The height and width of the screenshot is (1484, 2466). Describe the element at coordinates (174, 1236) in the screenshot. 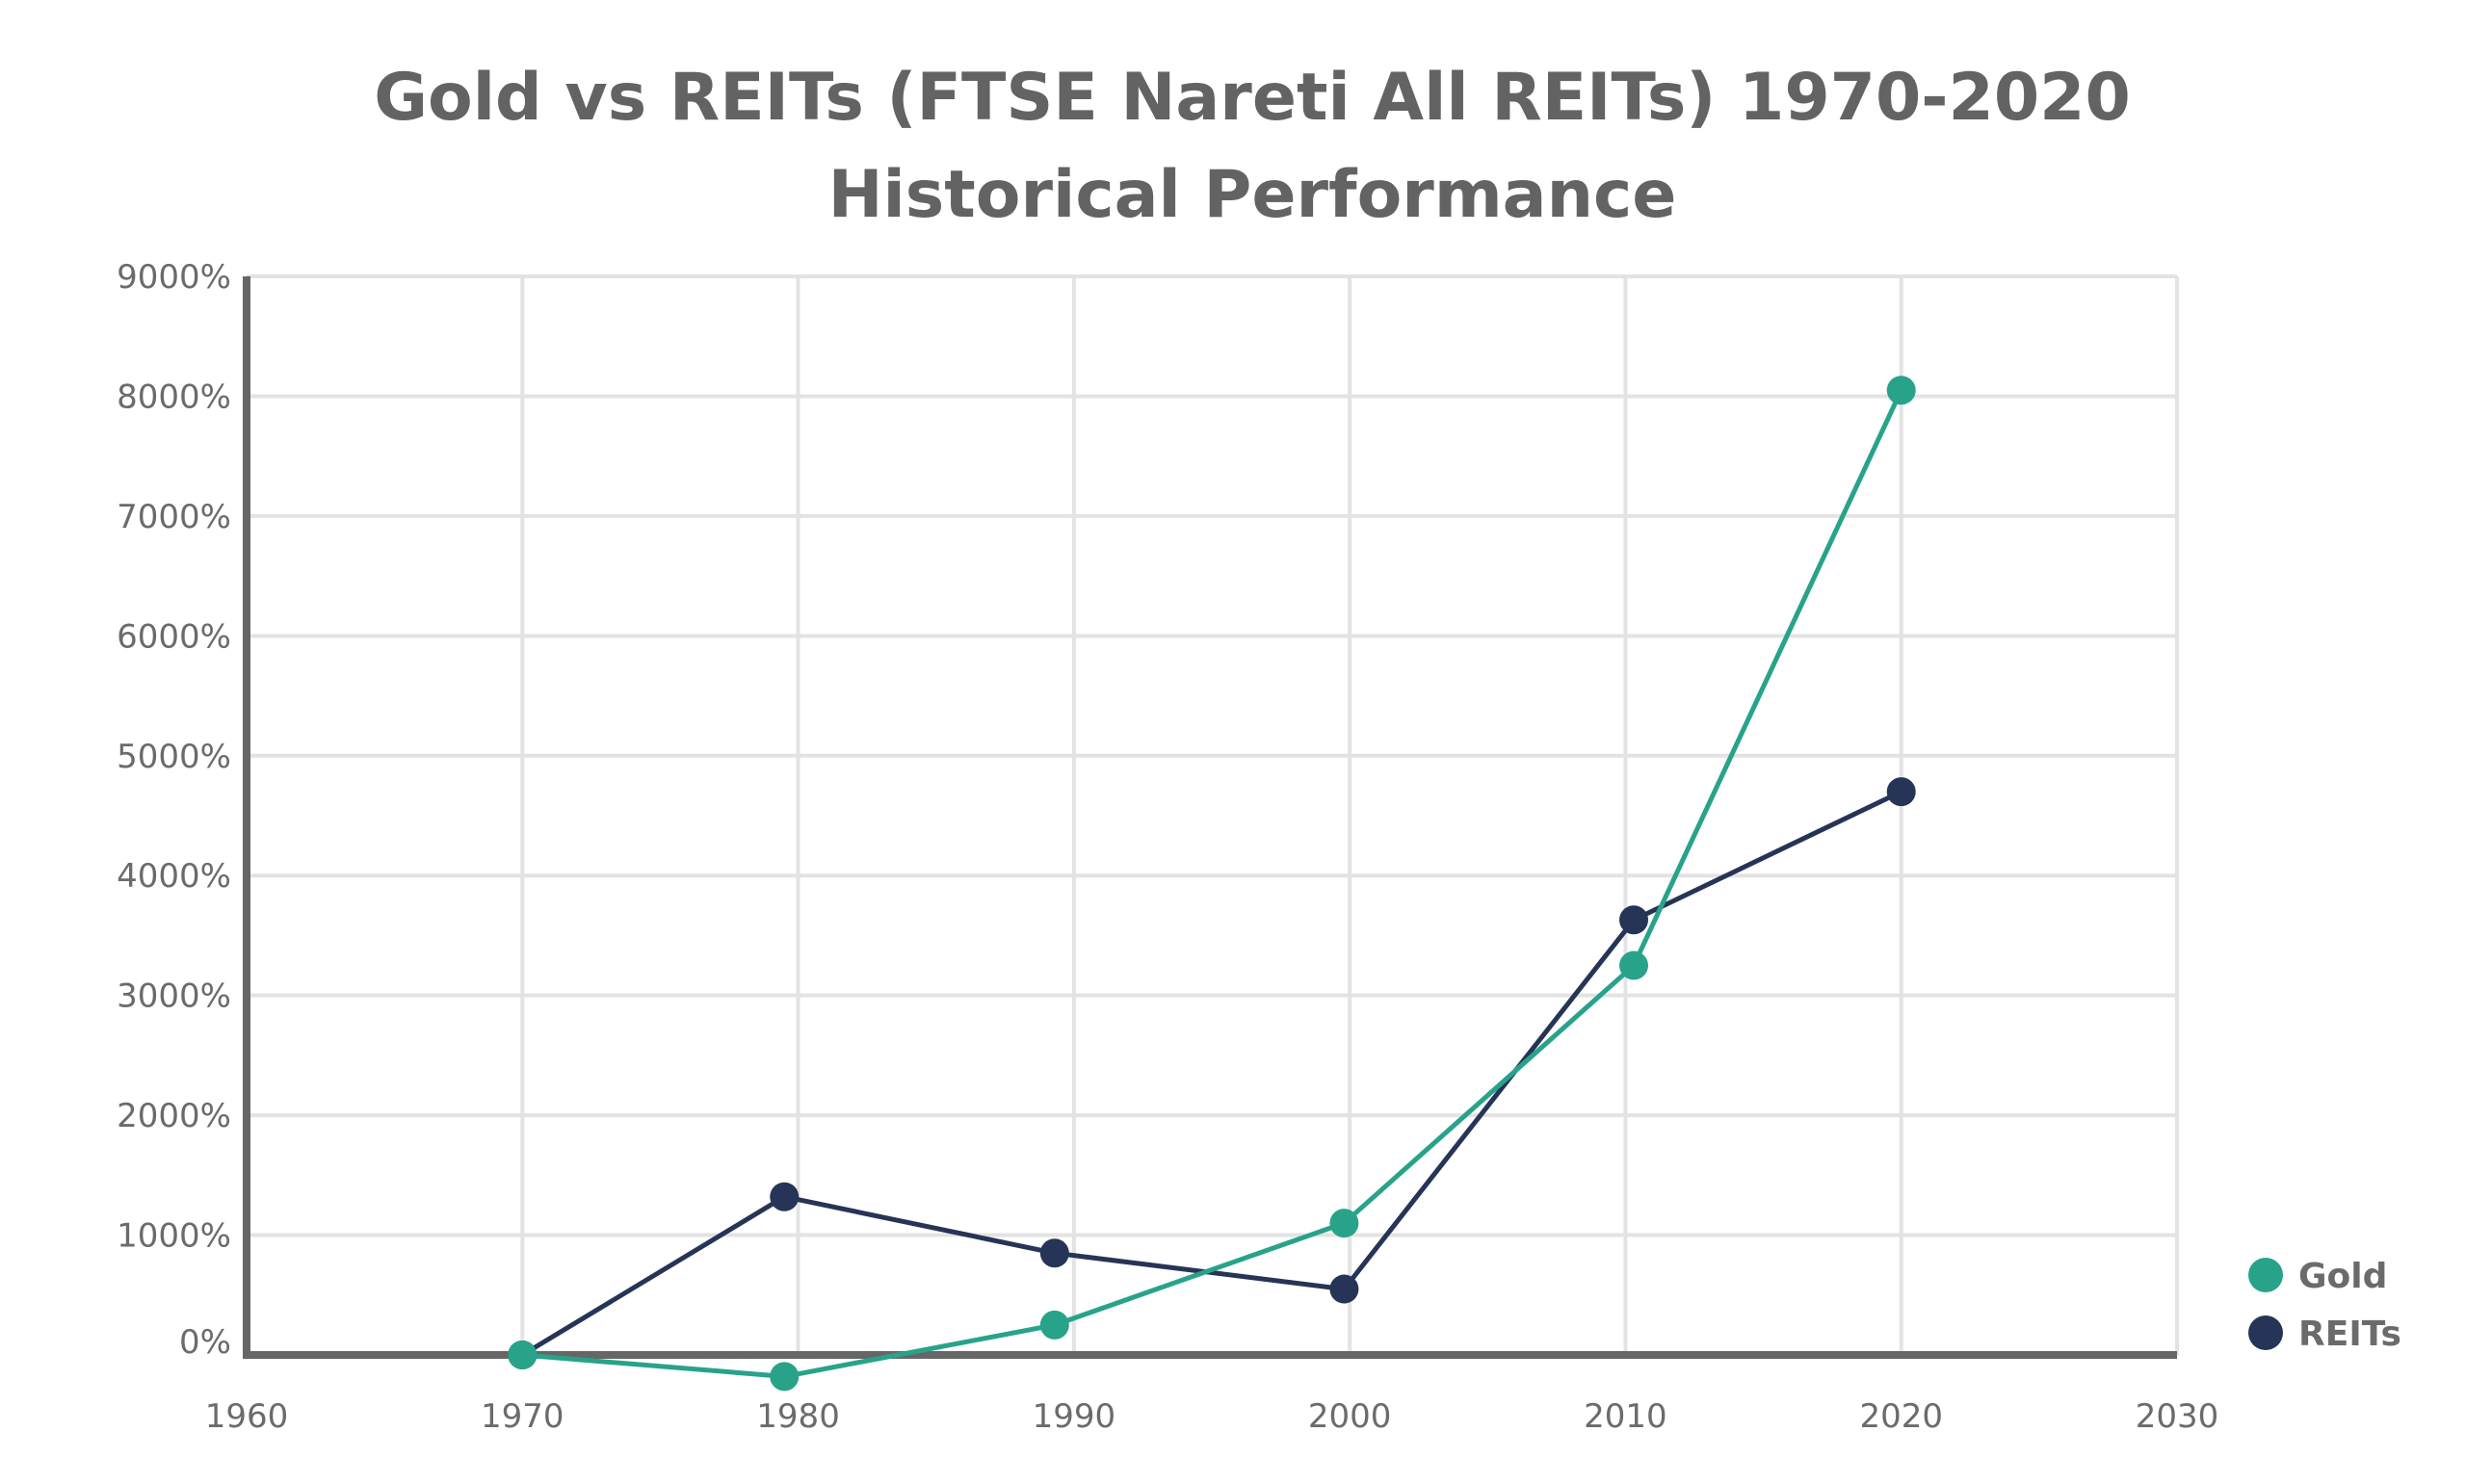

I see `y-tick-label: 1000%` at that location.